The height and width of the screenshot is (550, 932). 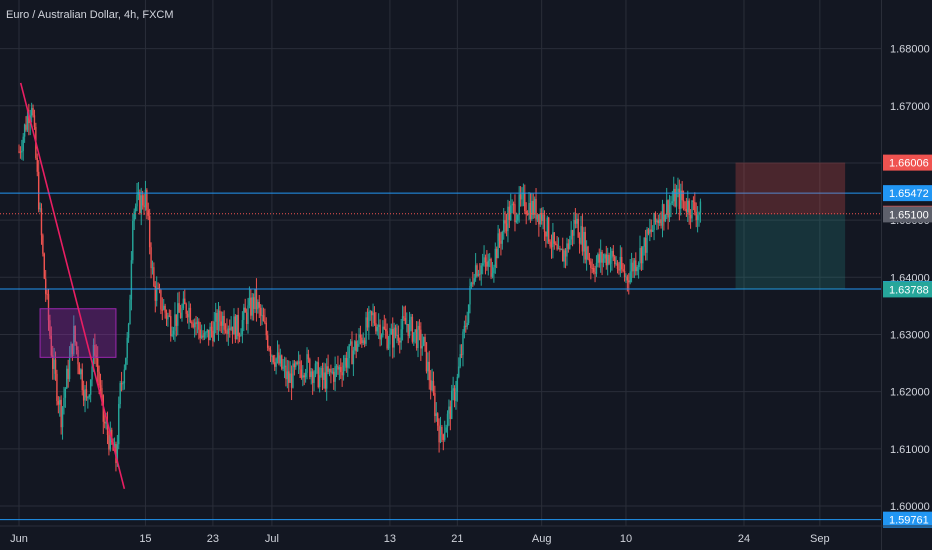 What do you see at coordinates (790, 188) in the screenshot?
I see `stop-loss-zone` at bounding box center [790, 188].